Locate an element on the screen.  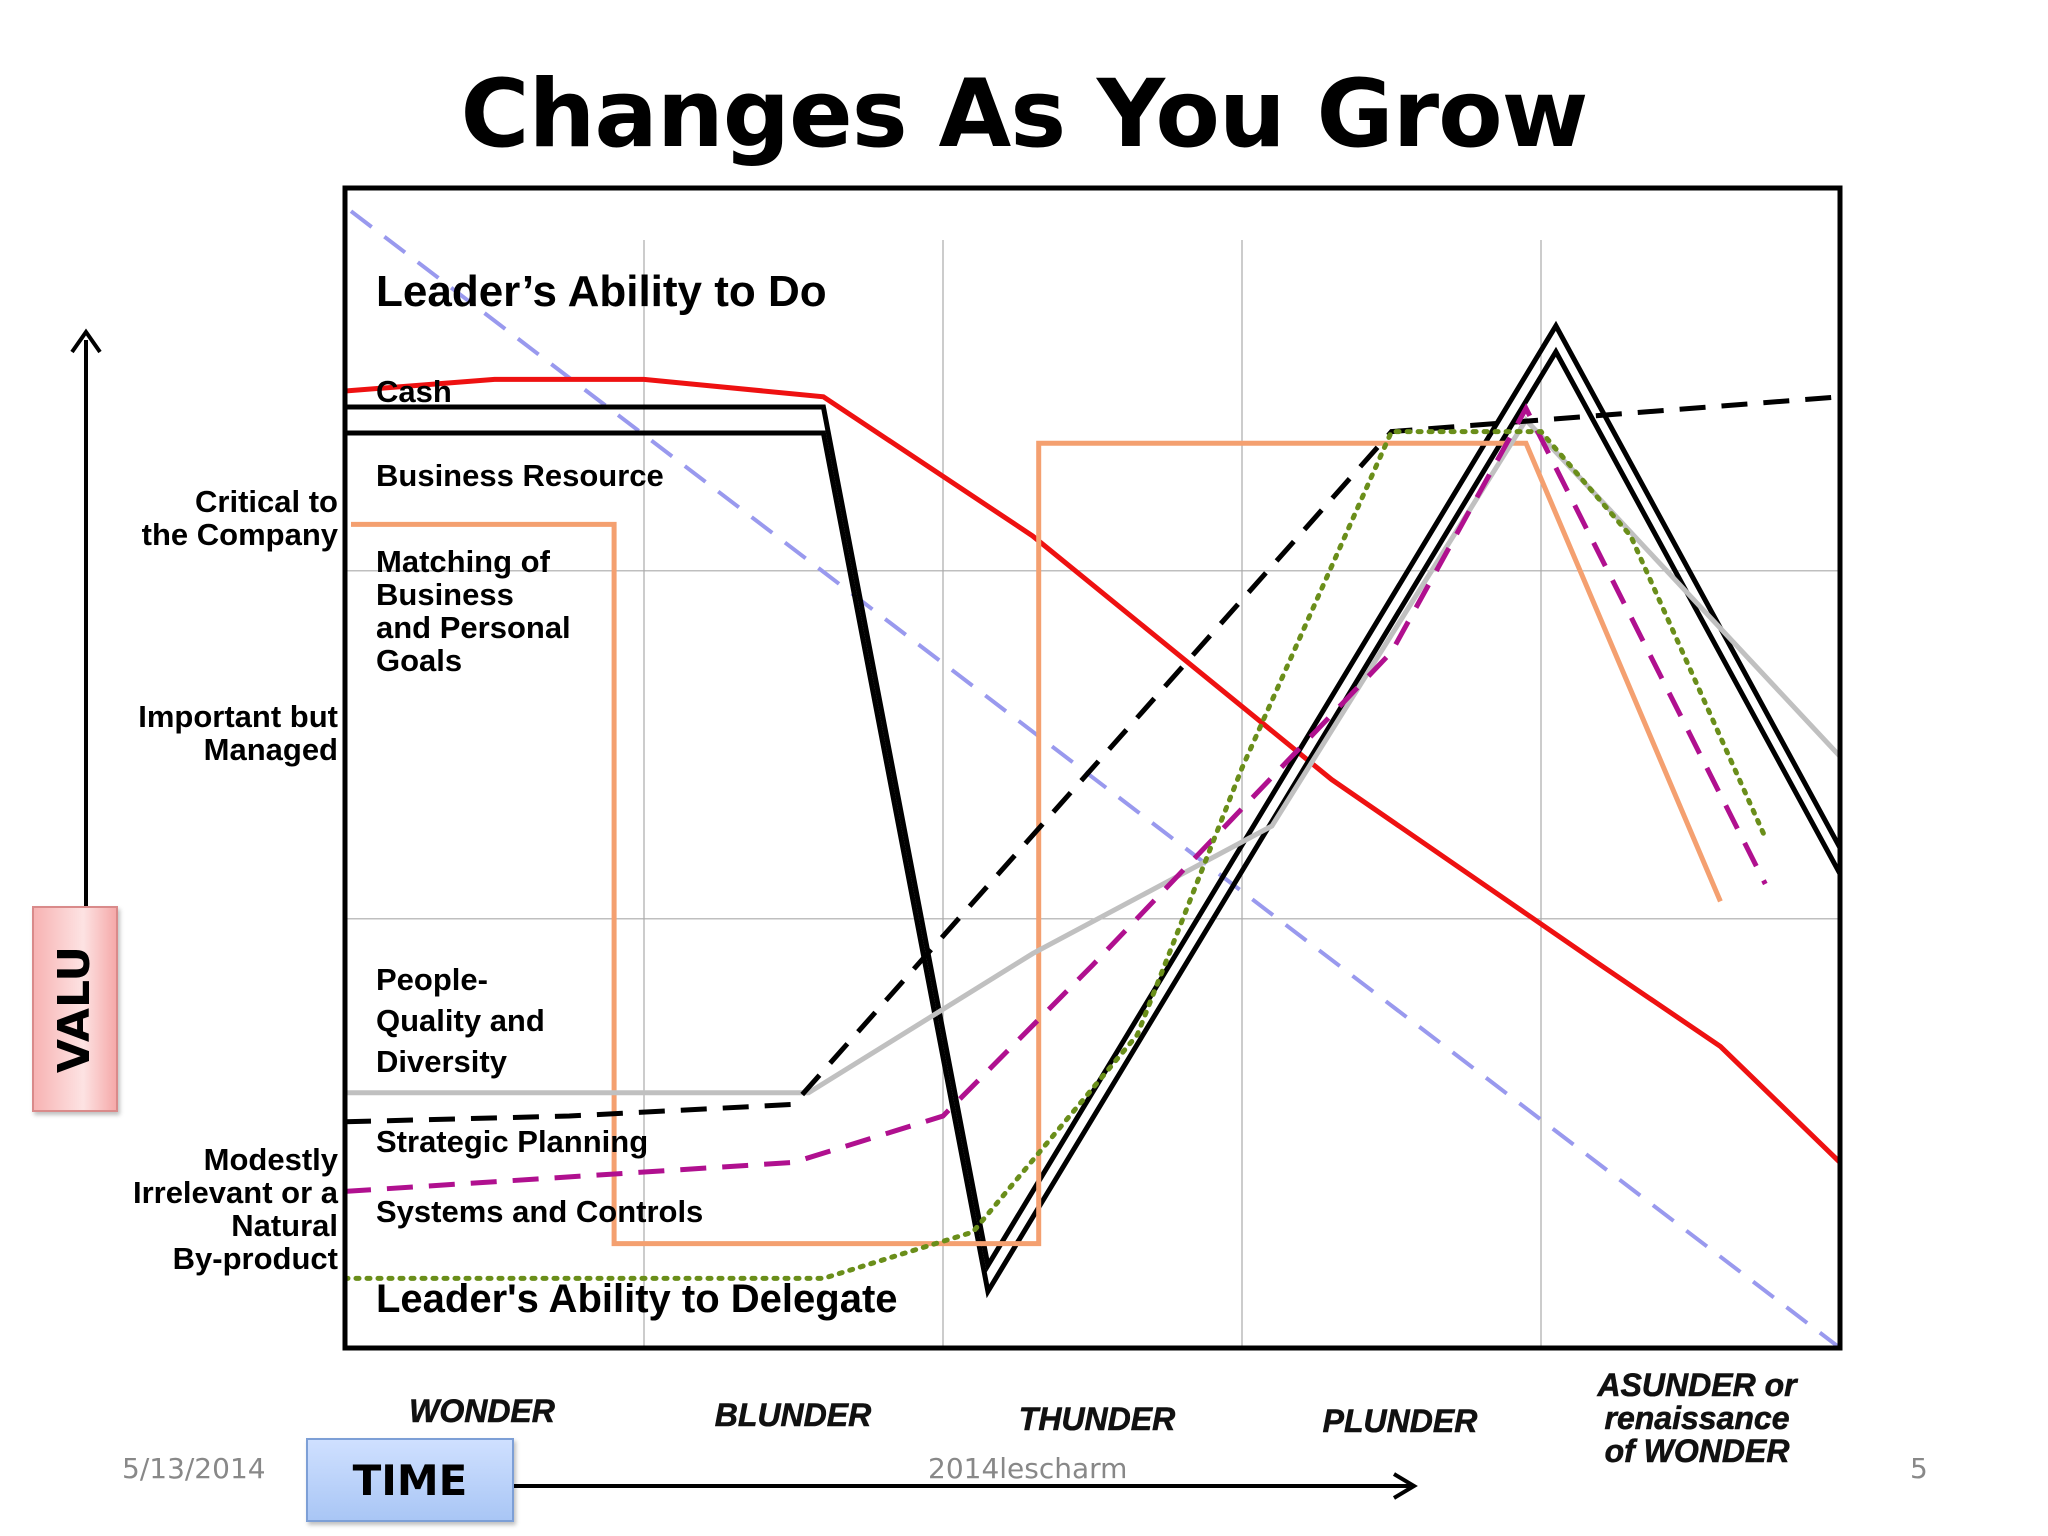
y-axis-title: VALU is located at coordinates (75, 1009).